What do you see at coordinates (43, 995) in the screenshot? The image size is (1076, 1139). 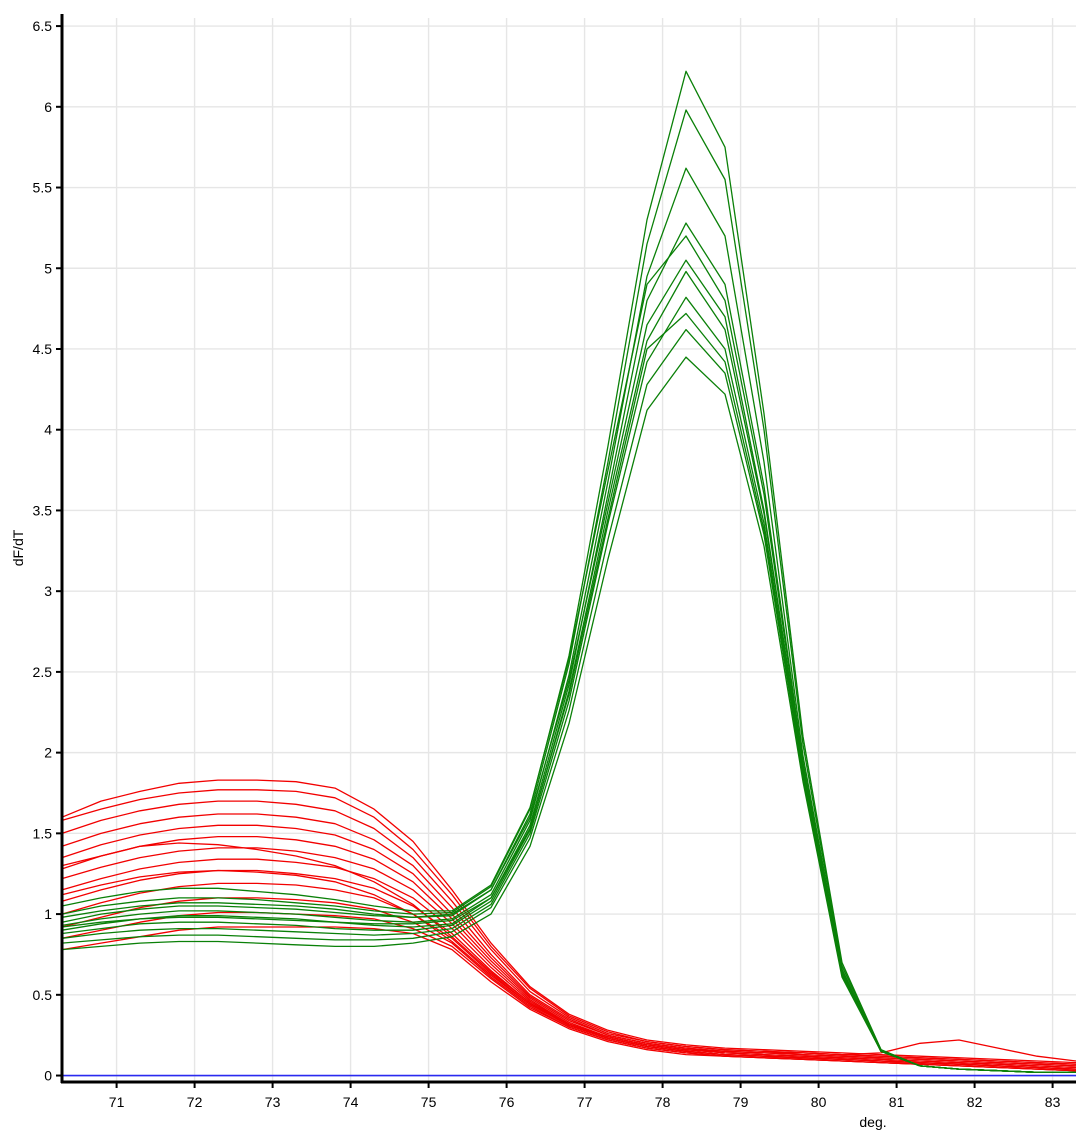 I see `y-tick-label-1: 0.5` at bounding box center [43, 995].